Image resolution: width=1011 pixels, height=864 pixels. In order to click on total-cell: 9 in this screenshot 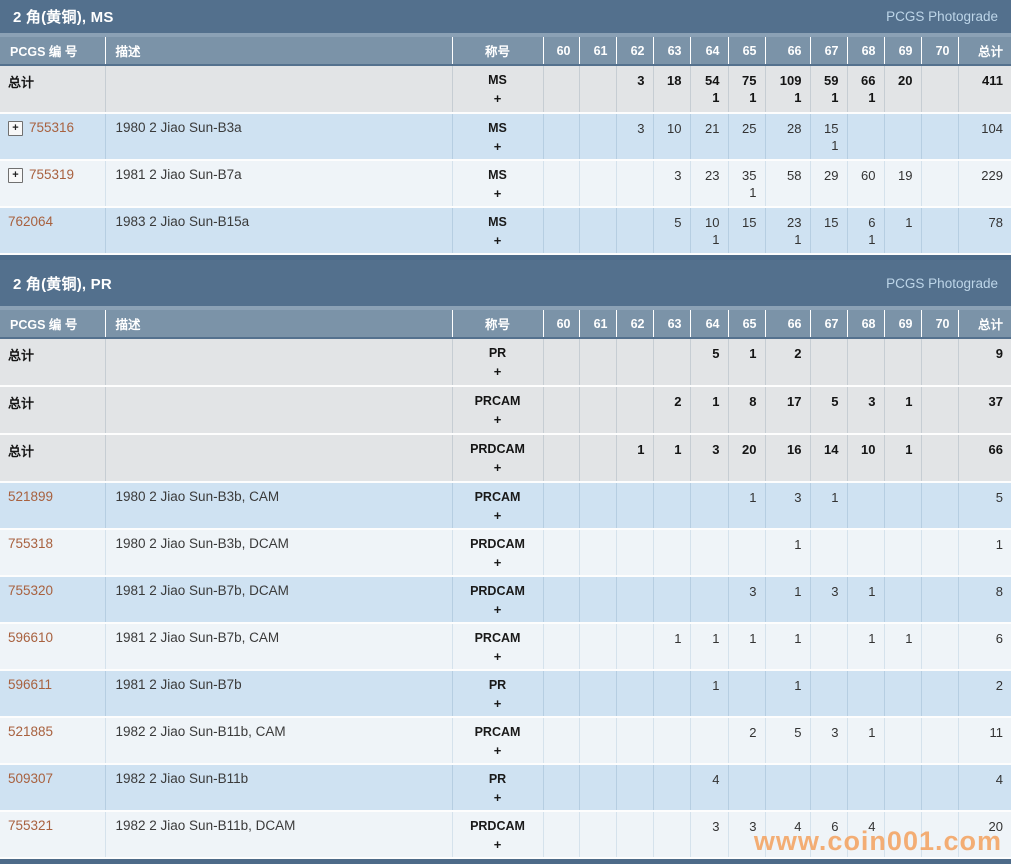, I will do `click(984, 362)`.